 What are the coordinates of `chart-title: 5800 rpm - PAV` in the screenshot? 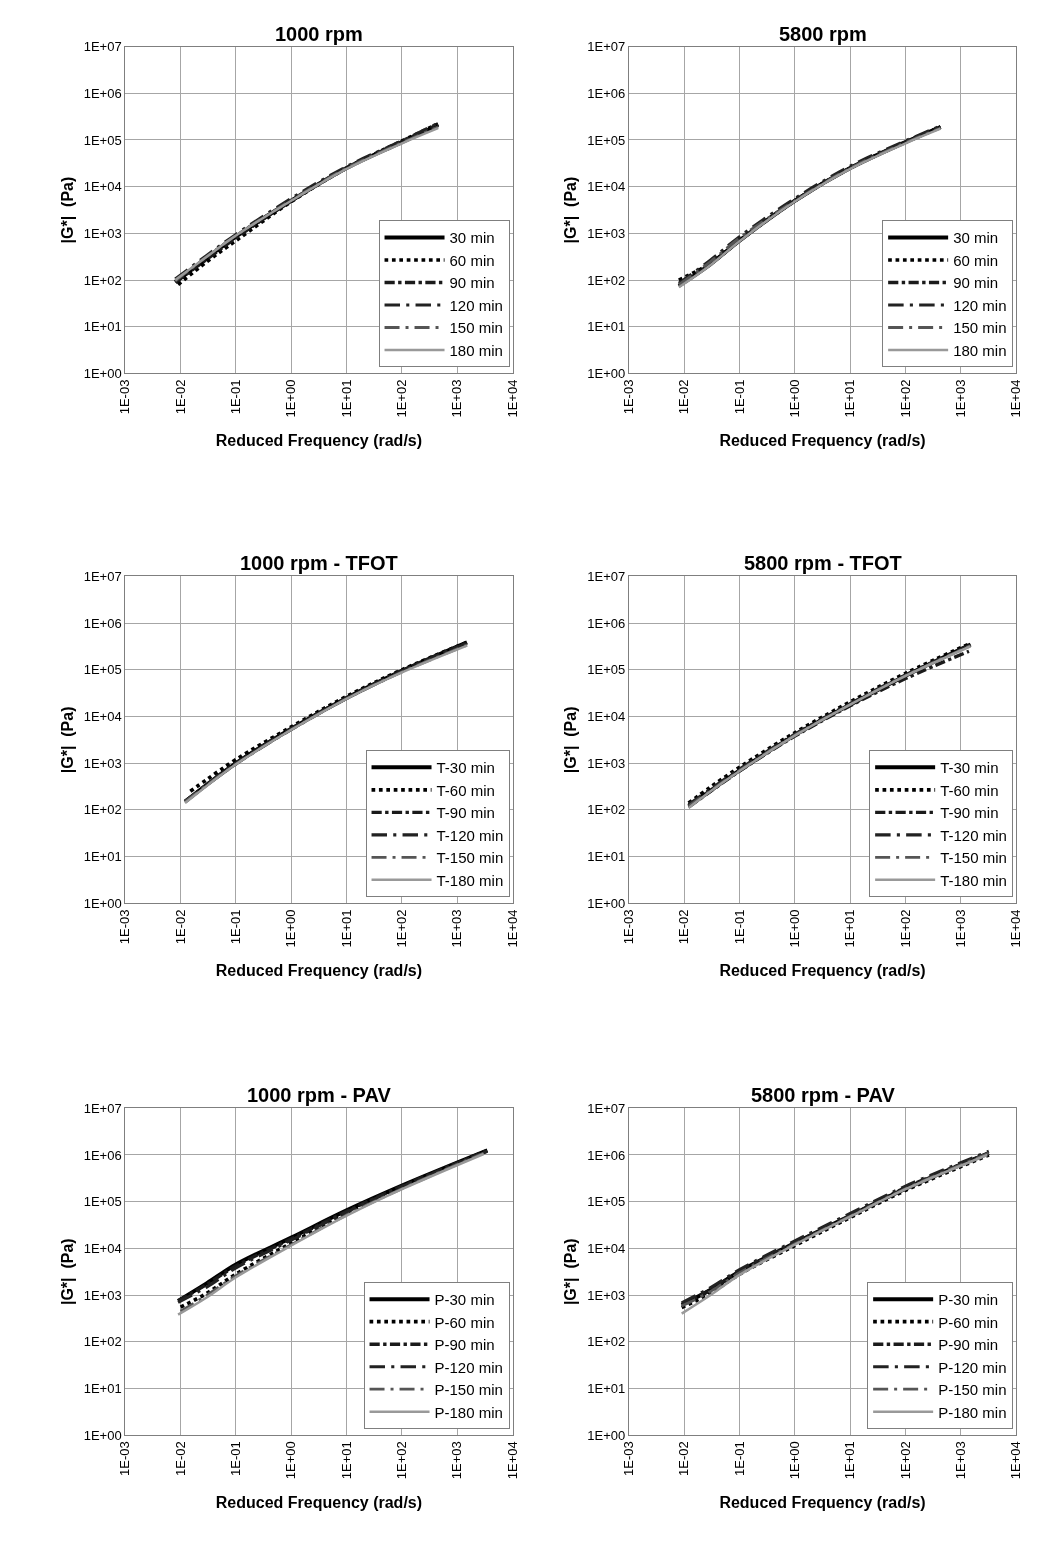 It's located at (823, 1095).